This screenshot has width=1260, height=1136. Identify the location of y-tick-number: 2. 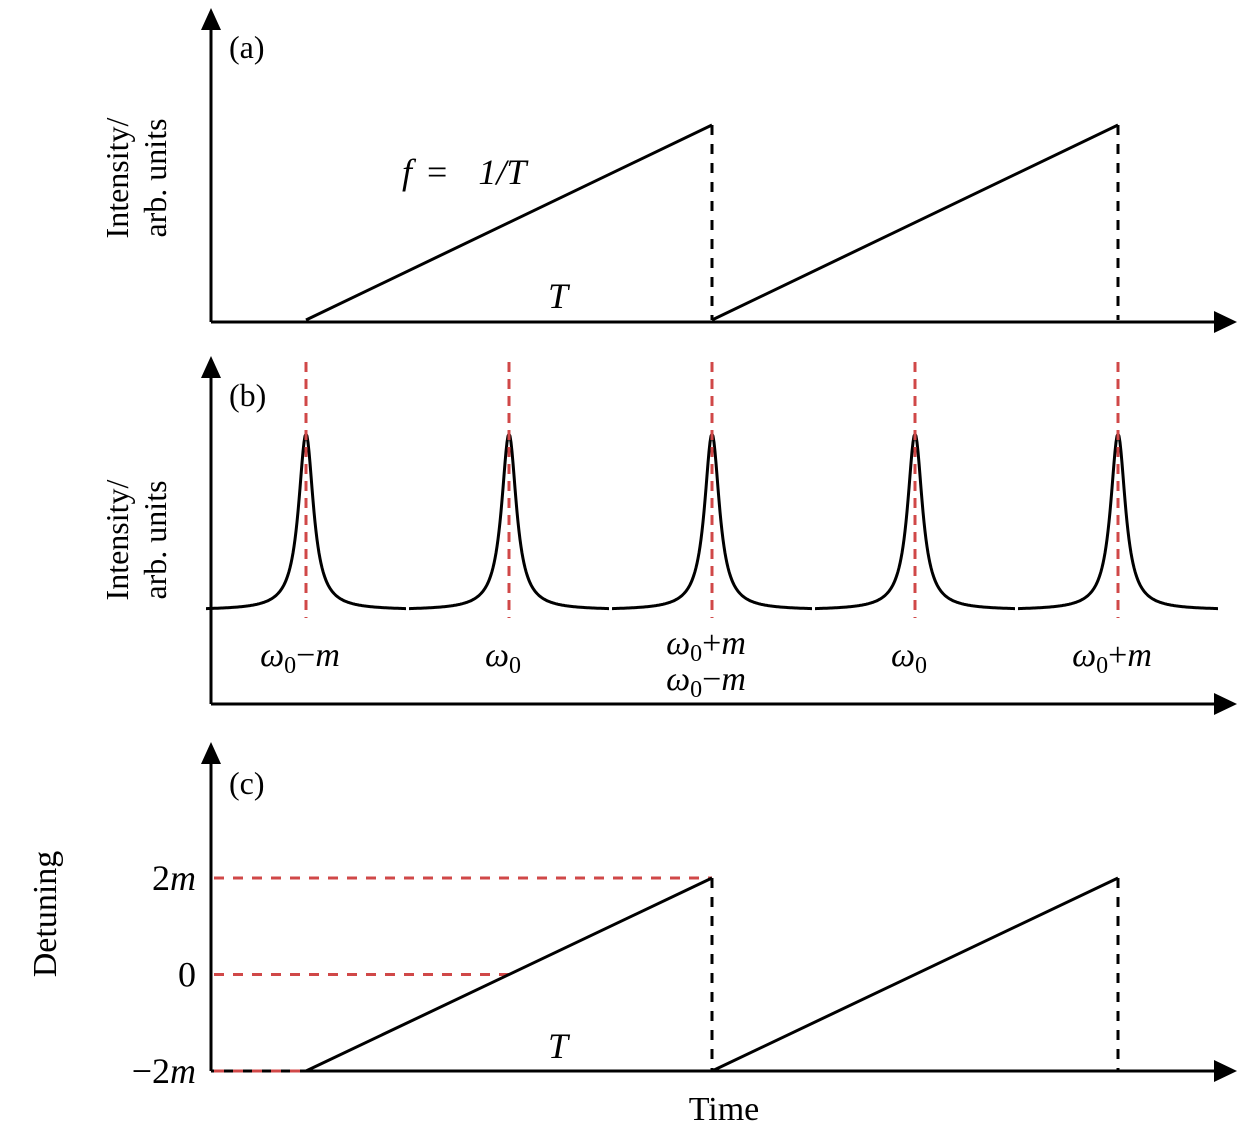
(161, 878).